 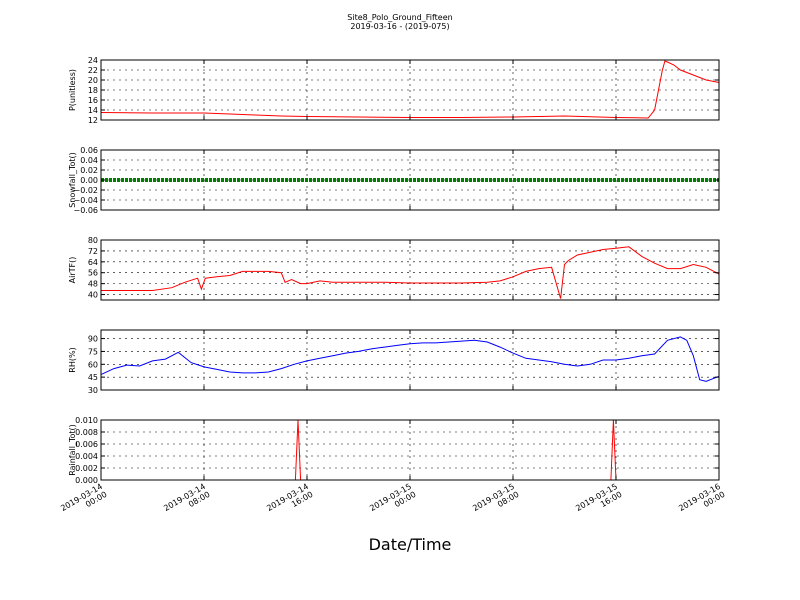 What do you see at coordinates (186, 501) in the screenshot?
I see `x-tick-label: 2019-03-1408:00` at bounding box center [186, 501].